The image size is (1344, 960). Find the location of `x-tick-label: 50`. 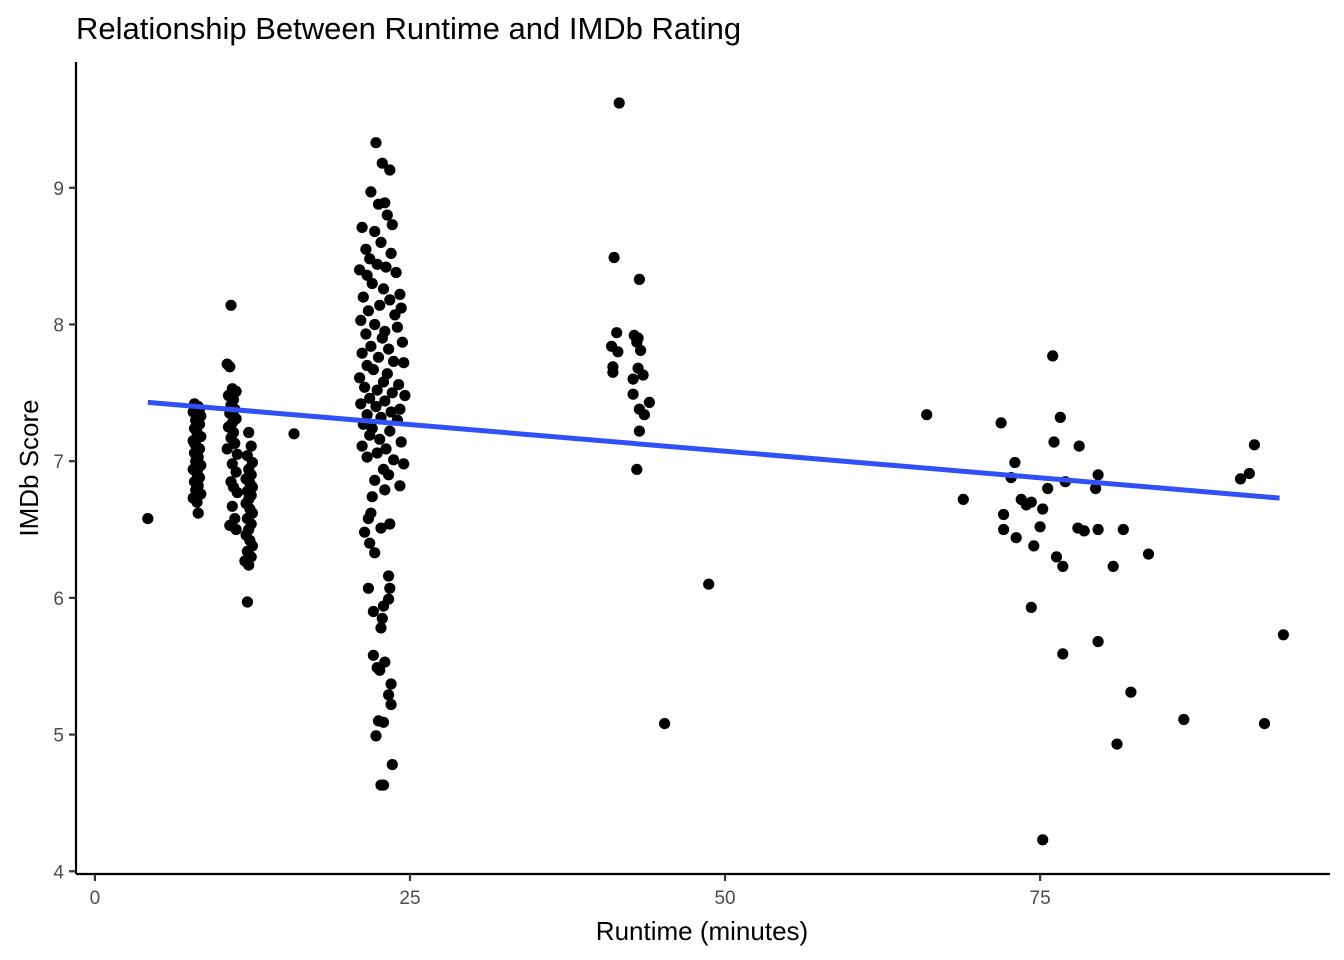

x-tick-label: 50 is located at coordinates (724, 898).